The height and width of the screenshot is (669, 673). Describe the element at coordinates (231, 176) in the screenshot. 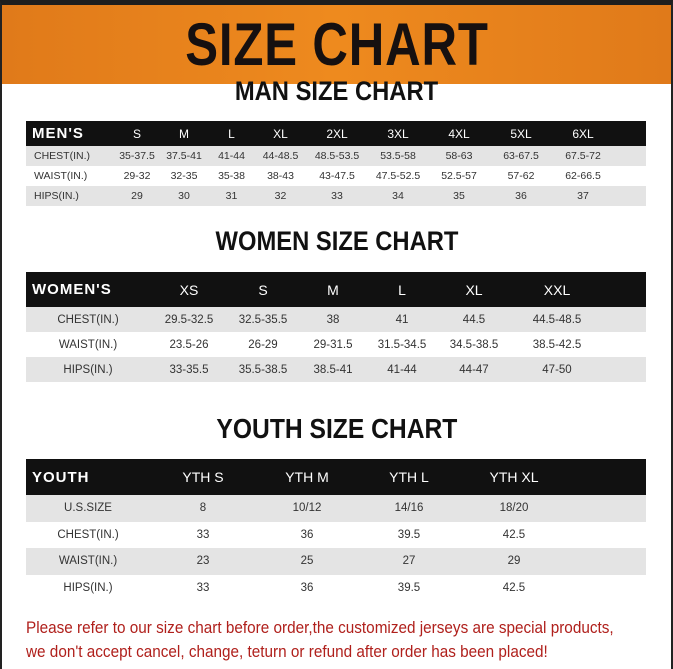

I see `cell: 35-38` at that location.